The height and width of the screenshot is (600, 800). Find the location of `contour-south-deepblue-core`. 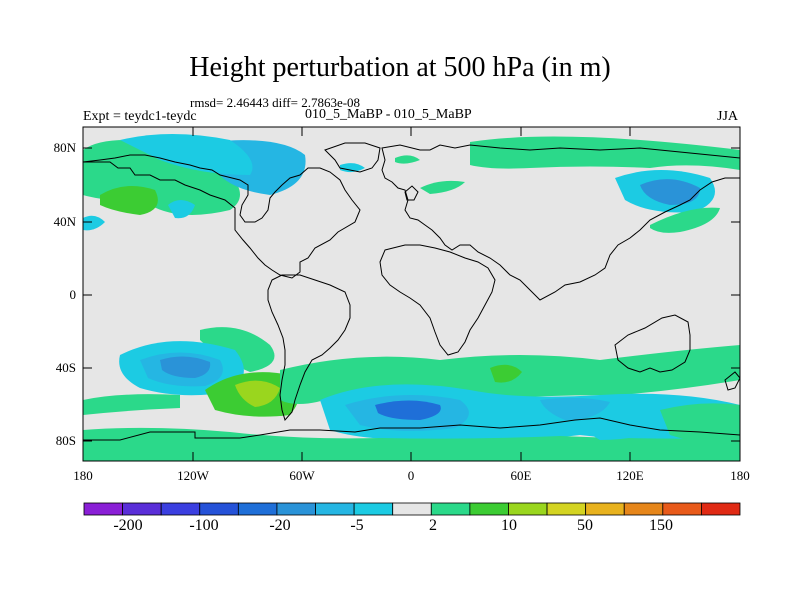

contour-south-deepblue-core is located at coordinates (408, 410).